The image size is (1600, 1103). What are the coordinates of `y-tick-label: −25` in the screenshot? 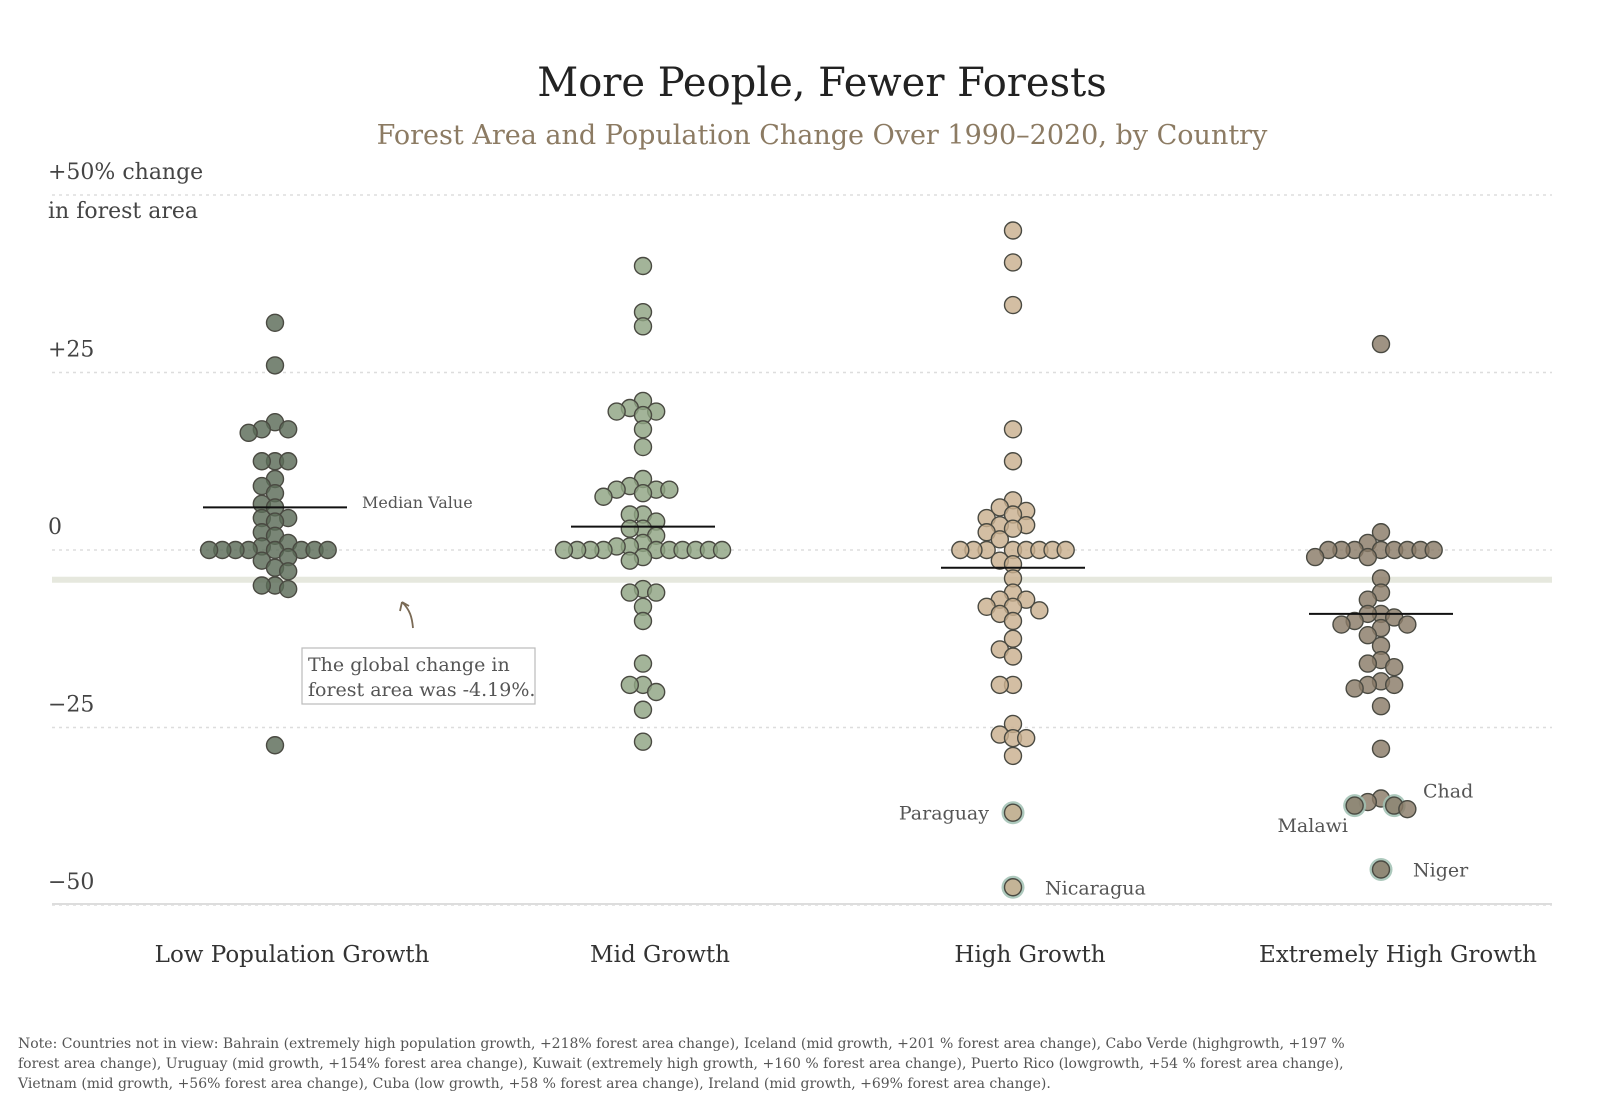 It's located at (71, 705).